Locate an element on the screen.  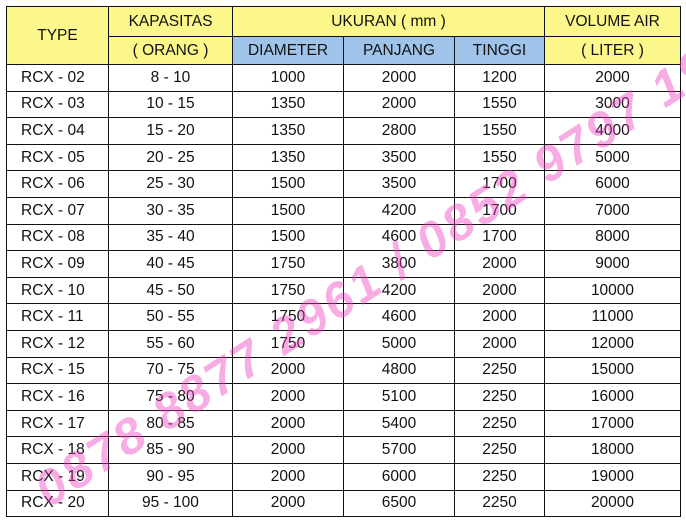
table-row: RCX - 19 90 - 95 2000 6000 2250 19000 is located at coordinates (343, 476).